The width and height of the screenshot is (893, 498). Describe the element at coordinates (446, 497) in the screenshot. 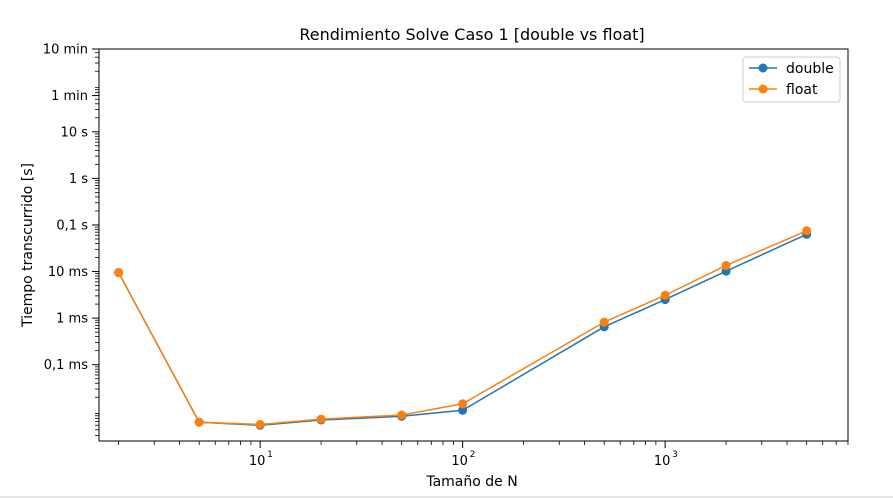

I see `footer-divider` at that location.